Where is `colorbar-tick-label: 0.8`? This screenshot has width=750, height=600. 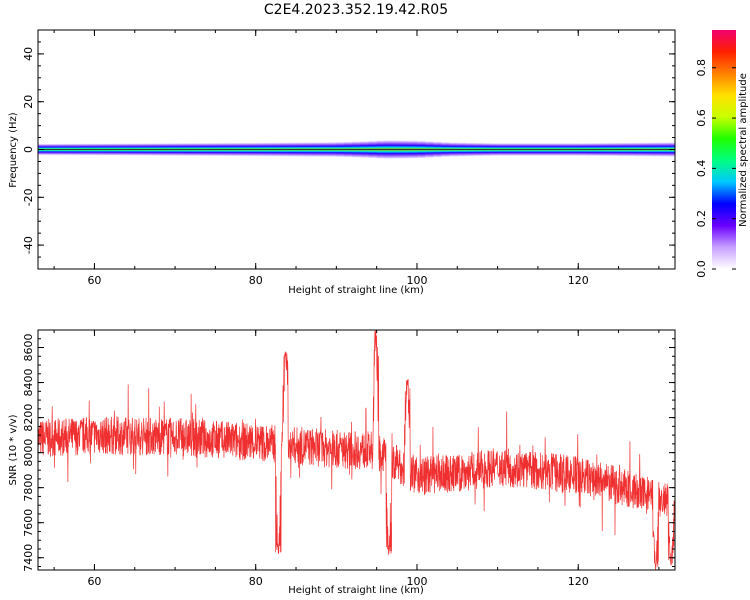
colorbar-tick-label: 0.8 is located at coordinates (701, 68).